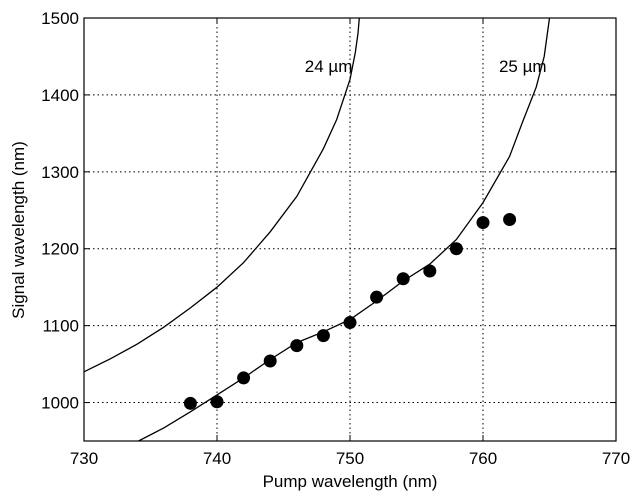 The image size is (639, 494). Describe the element at coordinates (60, 249) in the screenshot. I see `y-tick-label: 1200` at that location.